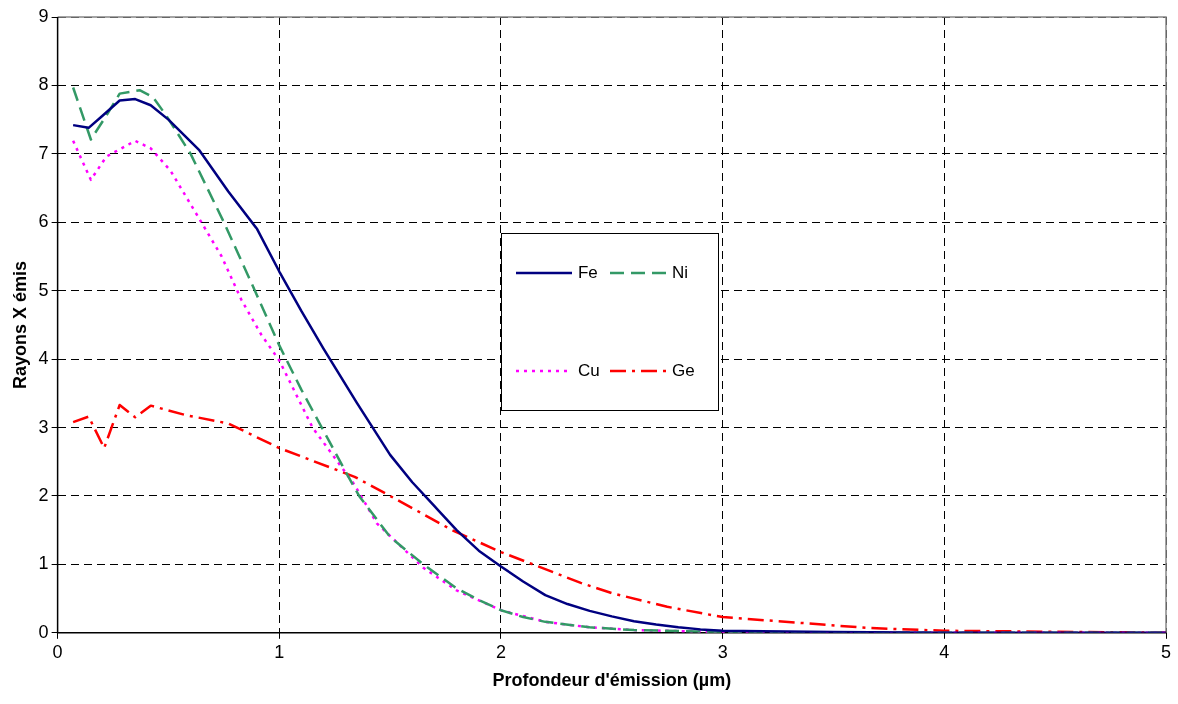  What do you see at coordinates (587, 272) in the screenshot?
I see `legend-label: Fe` at bounding box center [587, 272].